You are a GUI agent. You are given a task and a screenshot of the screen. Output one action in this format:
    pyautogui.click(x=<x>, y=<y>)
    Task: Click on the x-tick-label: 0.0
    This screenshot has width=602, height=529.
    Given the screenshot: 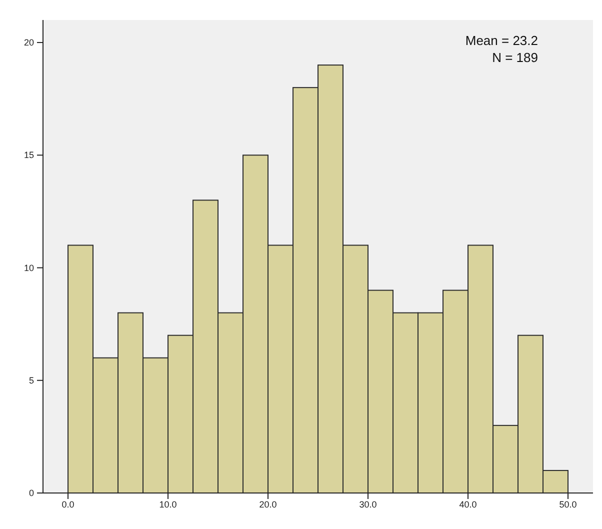 What is the action you would take?
    pyautogui.click(x=68, y=504)
    